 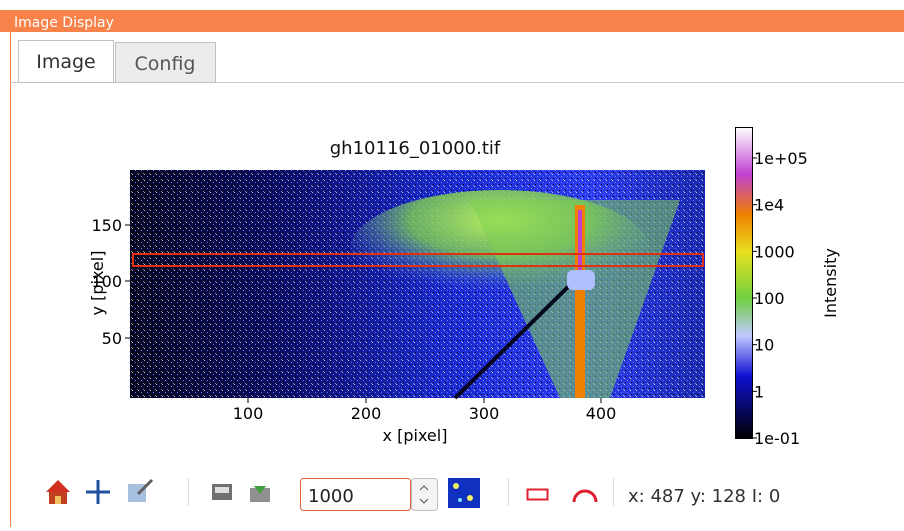 I want to click on image-beamstop, so click(x=515, y=339).